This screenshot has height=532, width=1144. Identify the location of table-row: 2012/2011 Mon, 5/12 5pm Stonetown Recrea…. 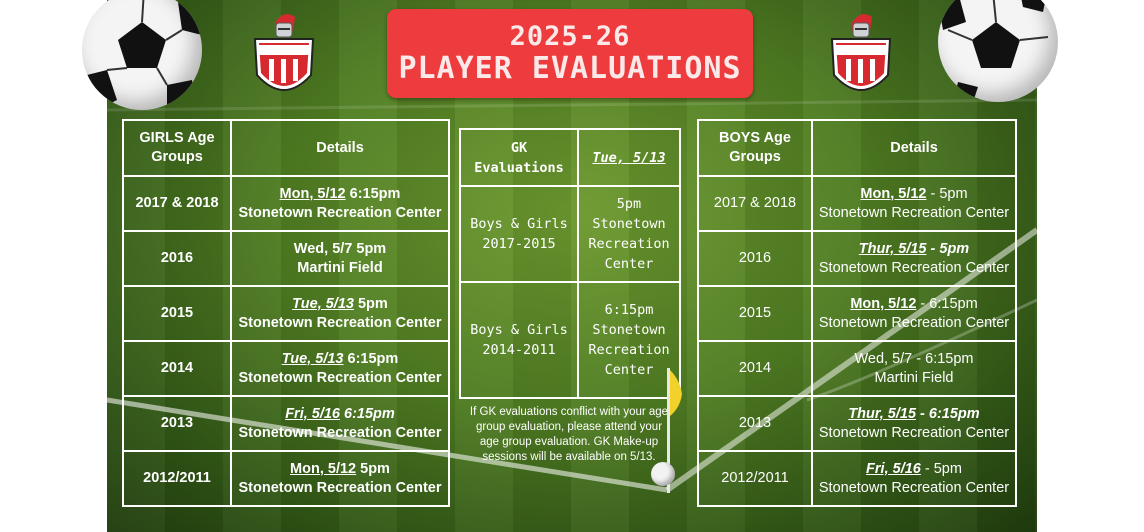
(286, 478).